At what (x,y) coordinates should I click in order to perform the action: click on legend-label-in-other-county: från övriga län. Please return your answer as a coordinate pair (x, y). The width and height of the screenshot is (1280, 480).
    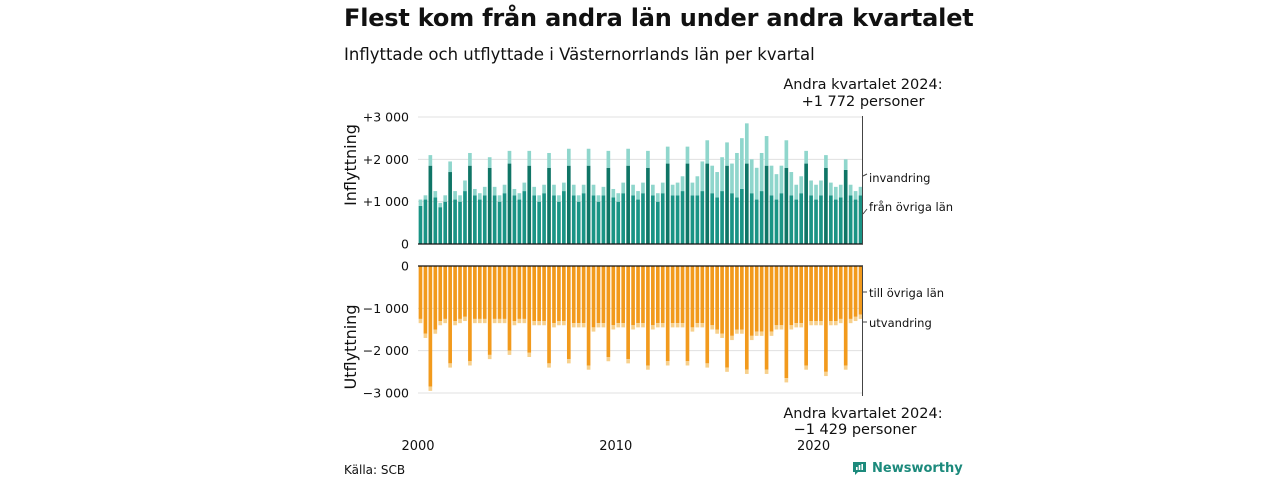
    Looking at the image, I should click on (911, 207).